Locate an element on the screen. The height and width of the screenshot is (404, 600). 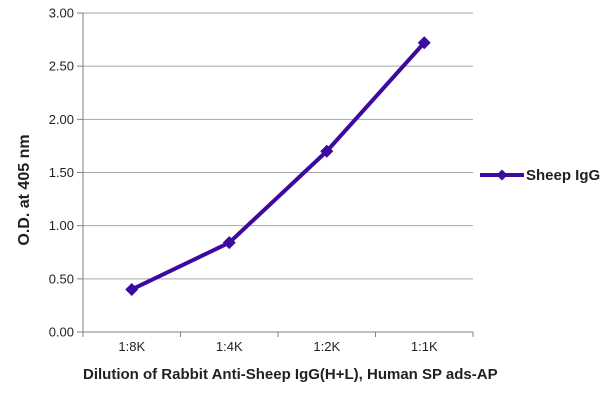
x-tick-label: 1:1K is located at coordinates (424, 346).